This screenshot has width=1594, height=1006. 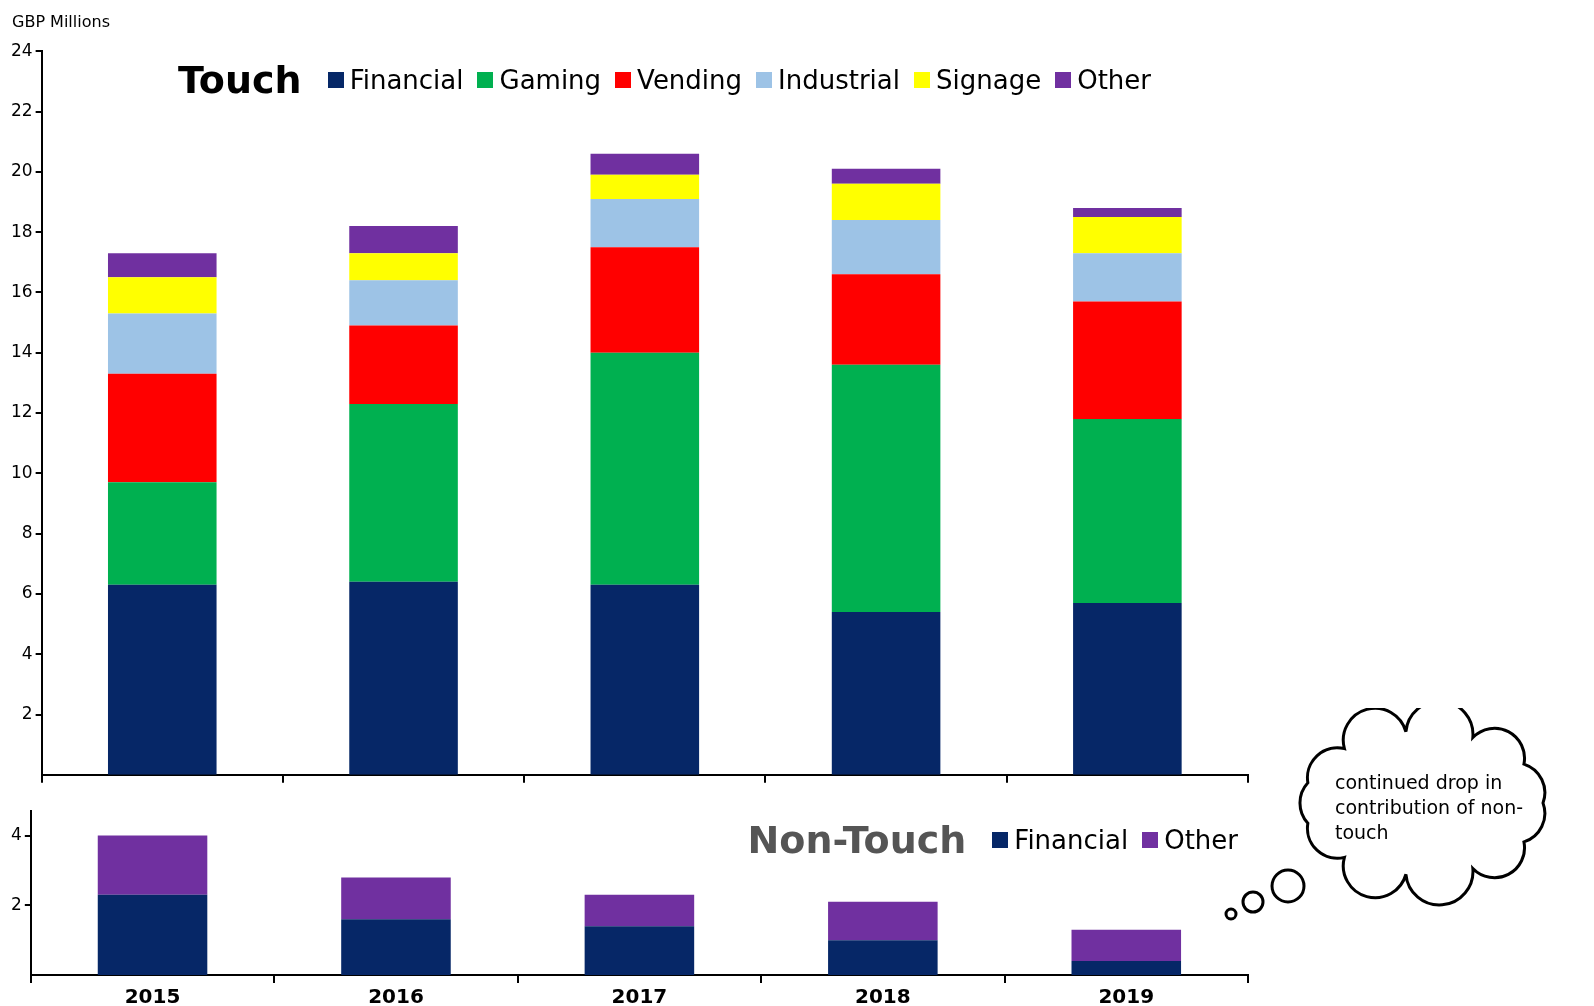 What do you see at coordinates (21, 230) in the screenshot?
I see `y-tick-label: 18` at bounding box center [21, 230].